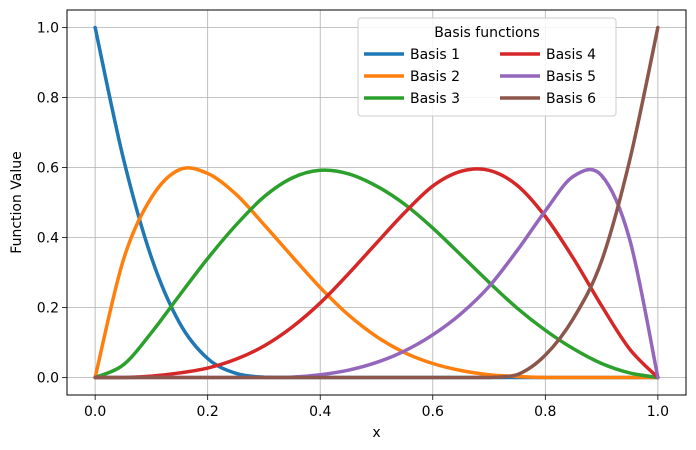  What do you see at coordinates (320, 412) in the screenshot?
I see `x-tick-label: 0.4` at bounding box center [320, 412].